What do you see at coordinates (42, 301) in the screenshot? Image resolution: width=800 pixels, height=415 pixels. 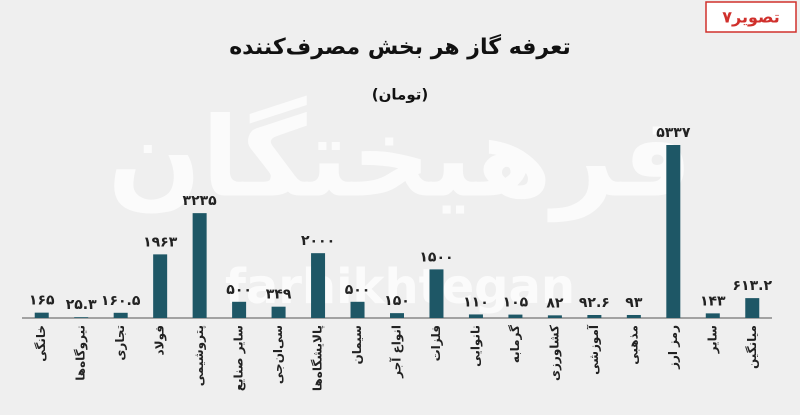 I see `value-label: ۱۶۵` at bounding box center [42, 301].